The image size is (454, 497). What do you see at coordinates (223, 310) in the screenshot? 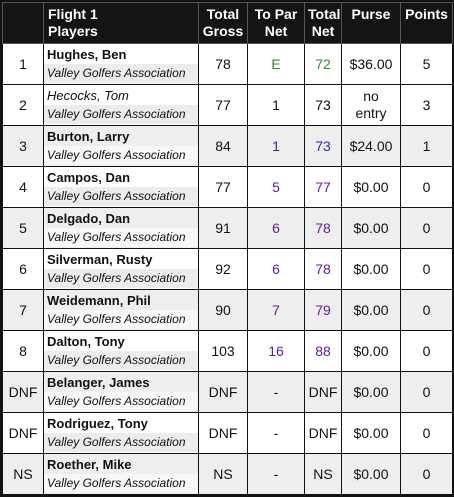
I see `total-gross-cell: 90` at bounding box center [223, 310].